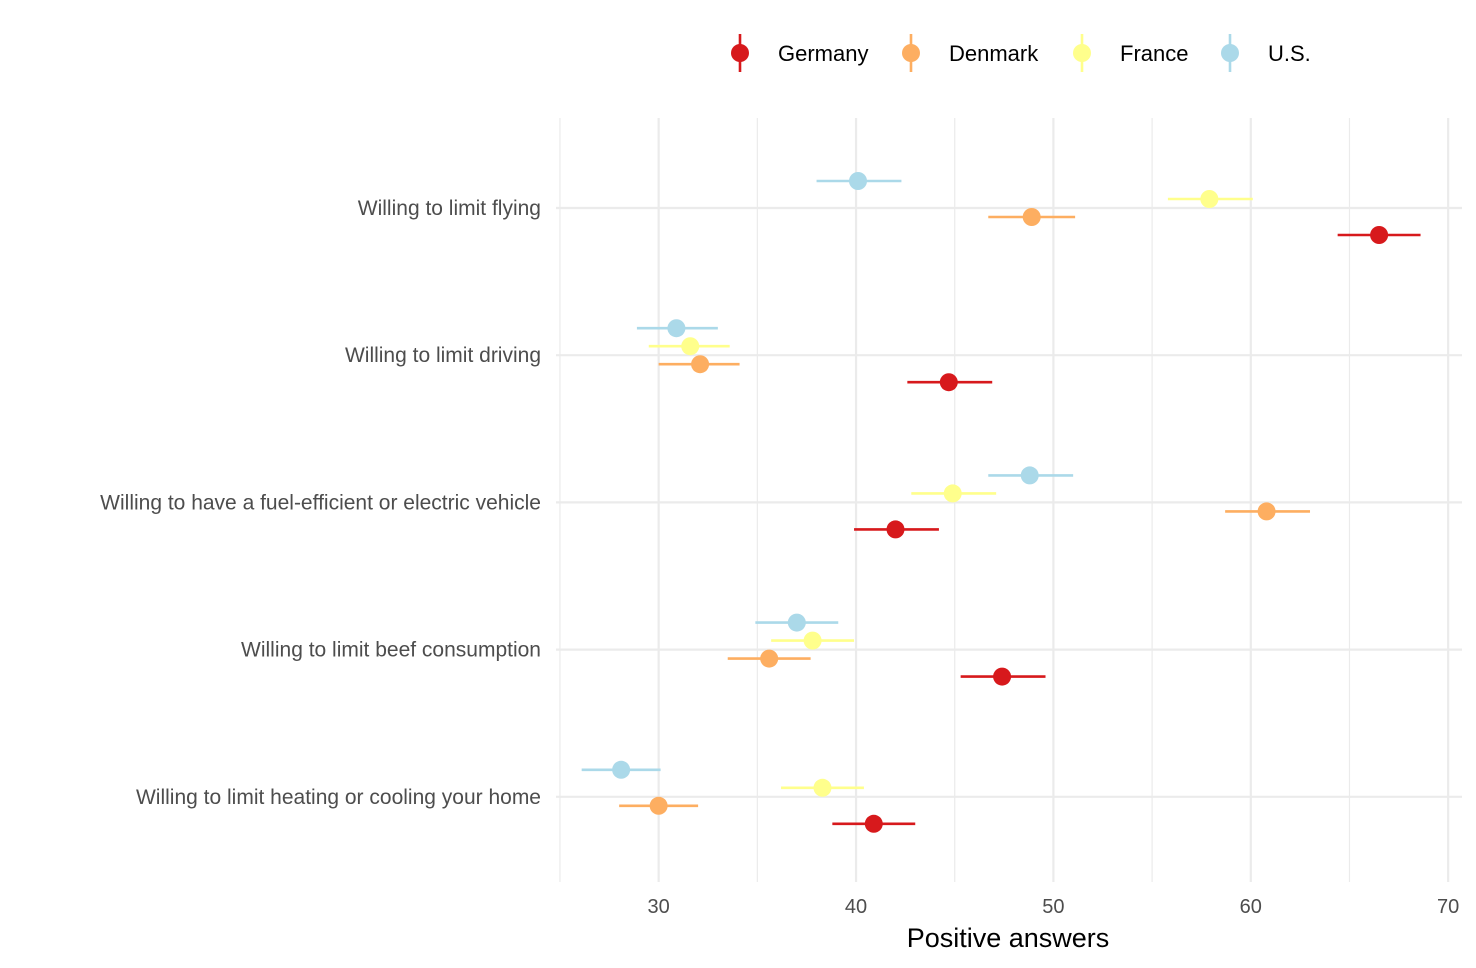  Describe the element at coordinates (856, 907) in the screenshot. I see `x-tick-label: 40` at that location.